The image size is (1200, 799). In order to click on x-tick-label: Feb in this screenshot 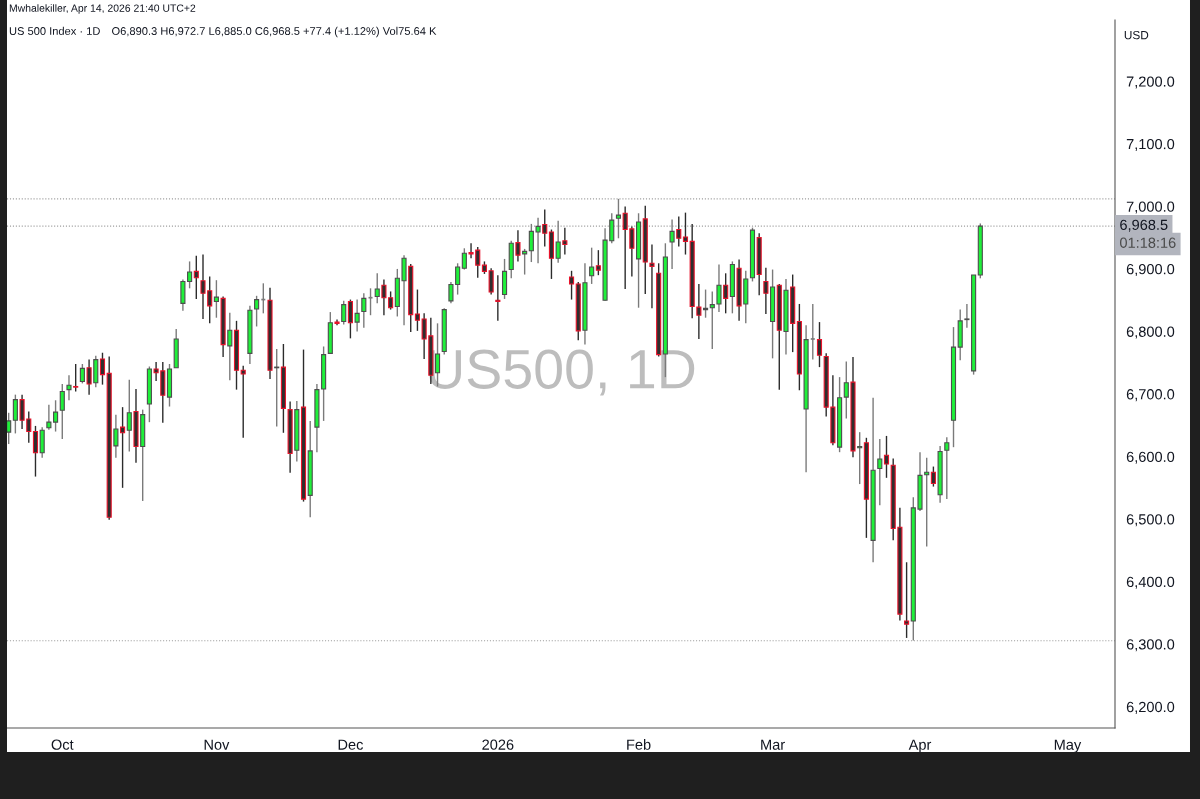, I will do `click(639, 744)`.